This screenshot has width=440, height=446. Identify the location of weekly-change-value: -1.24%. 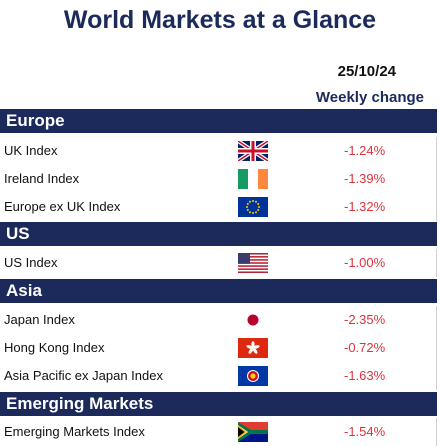
(365, 150).